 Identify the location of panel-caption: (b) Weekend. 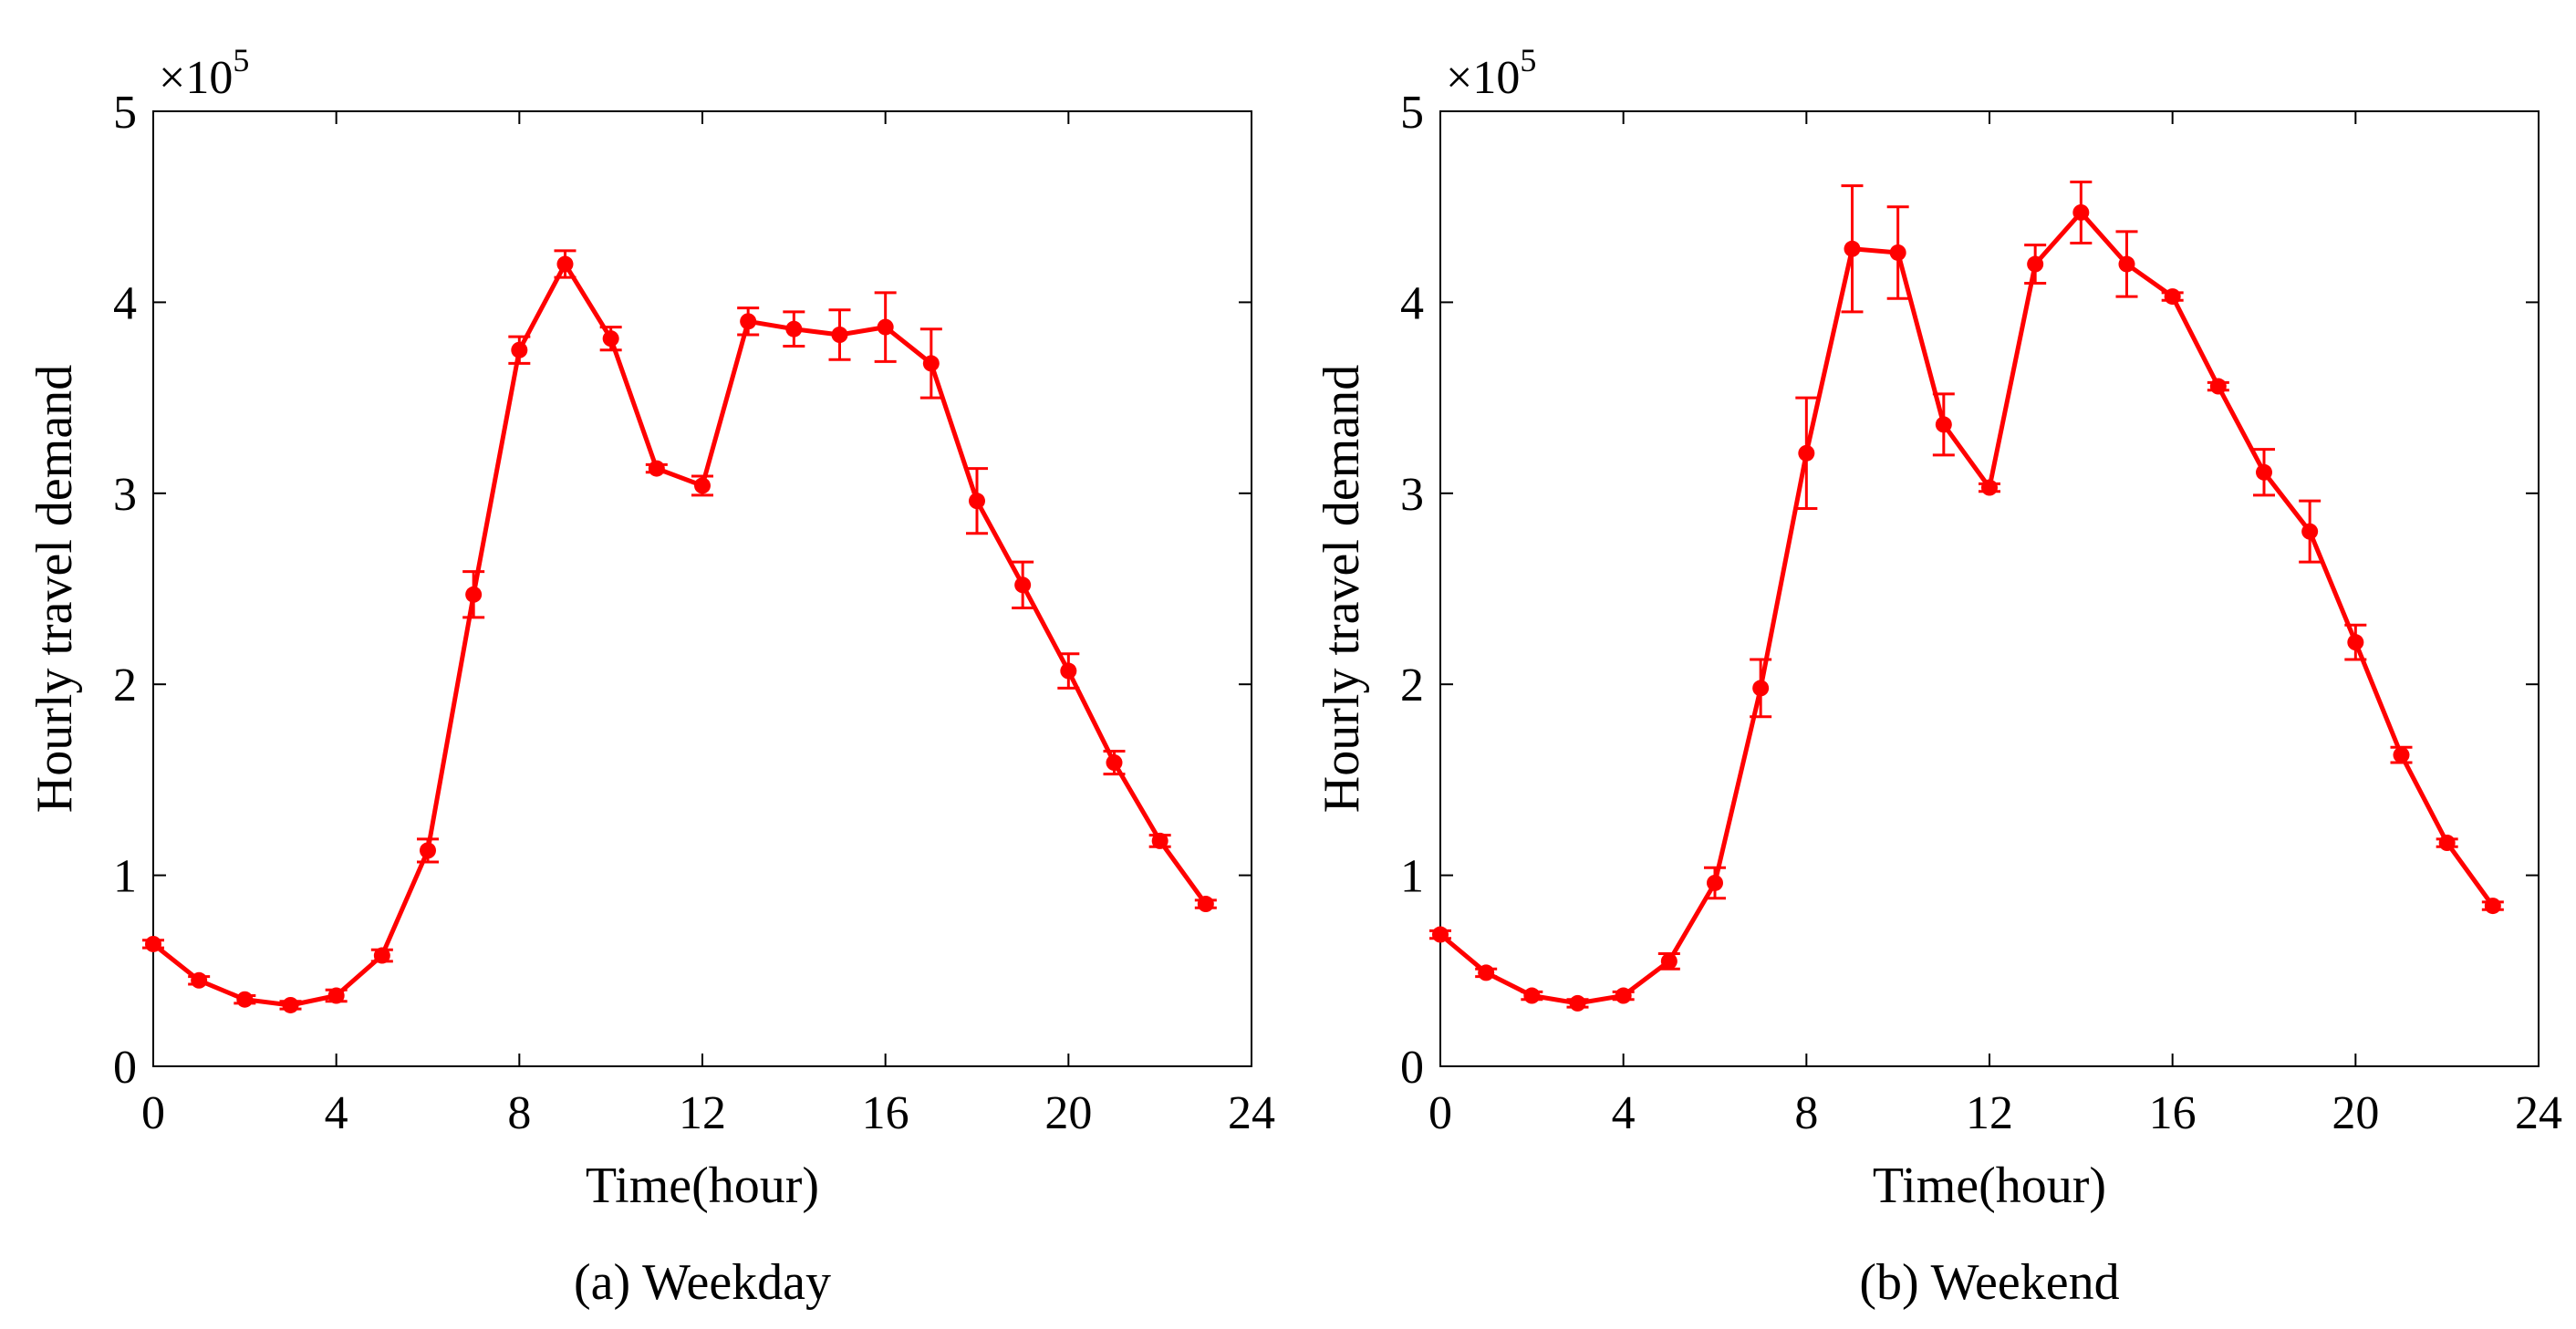
(1989, 1282).